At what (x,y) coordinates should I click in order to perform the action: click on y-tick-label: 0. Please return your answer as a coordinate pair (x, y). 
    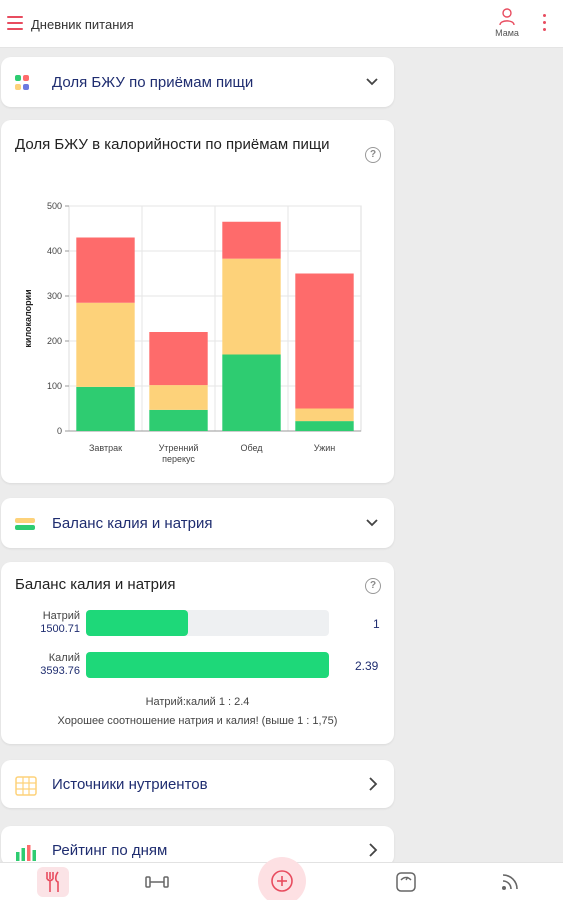
    Looking at the image, I should click on (59, 431).